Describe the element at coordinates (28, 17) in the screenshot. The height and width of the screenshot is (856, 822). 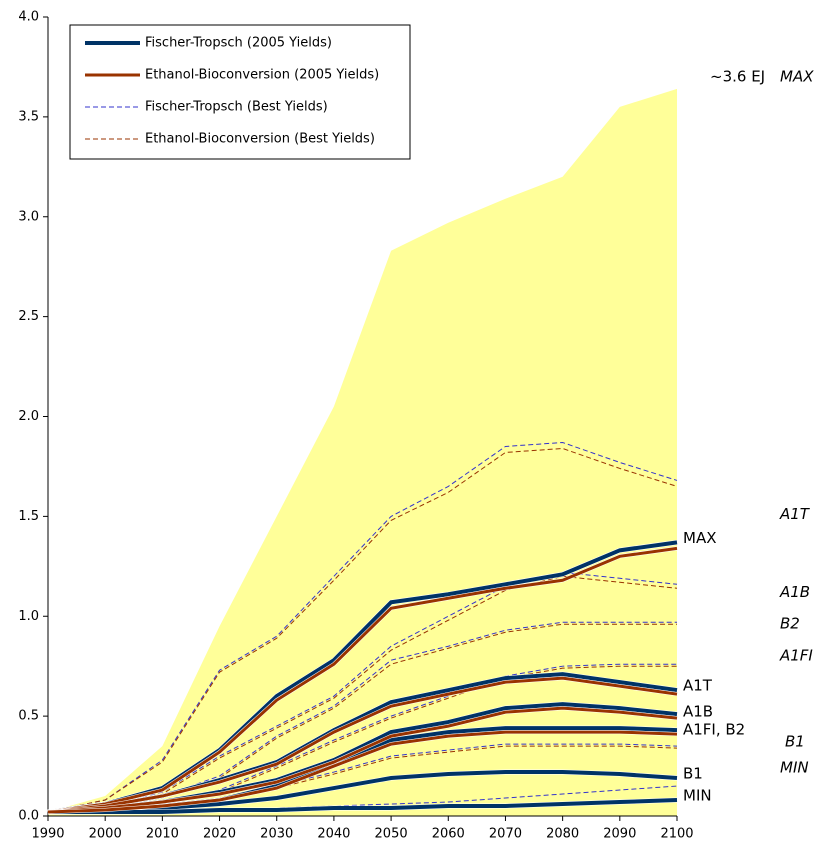
I see `y-tick-label: 4.0` at that location.